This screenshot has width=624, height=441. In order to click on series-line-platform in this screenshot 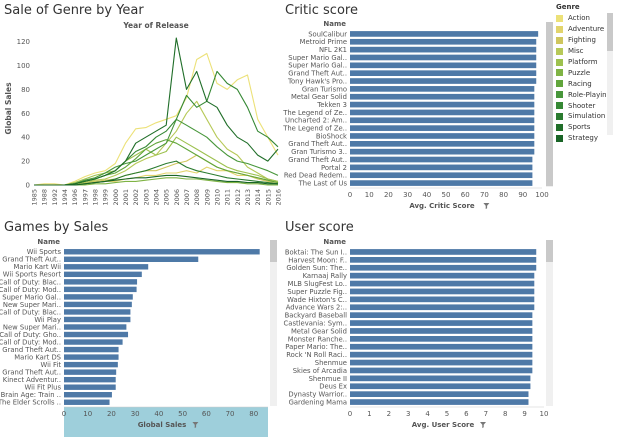, I will do `click(156, 161)`.